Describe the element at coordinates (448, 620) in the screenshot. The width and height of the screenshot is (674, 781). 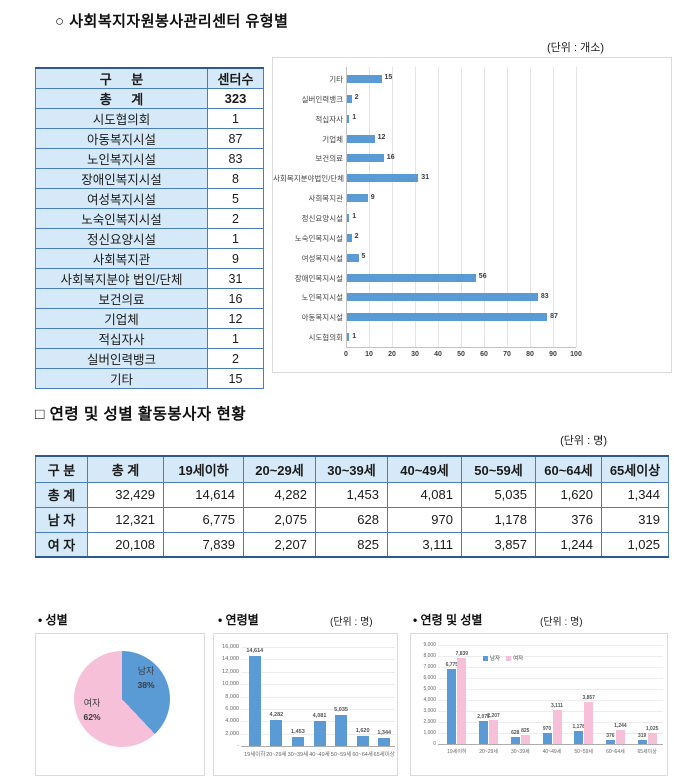
I see `age-gender-chart-title: • 연령 및 성별` at that location.